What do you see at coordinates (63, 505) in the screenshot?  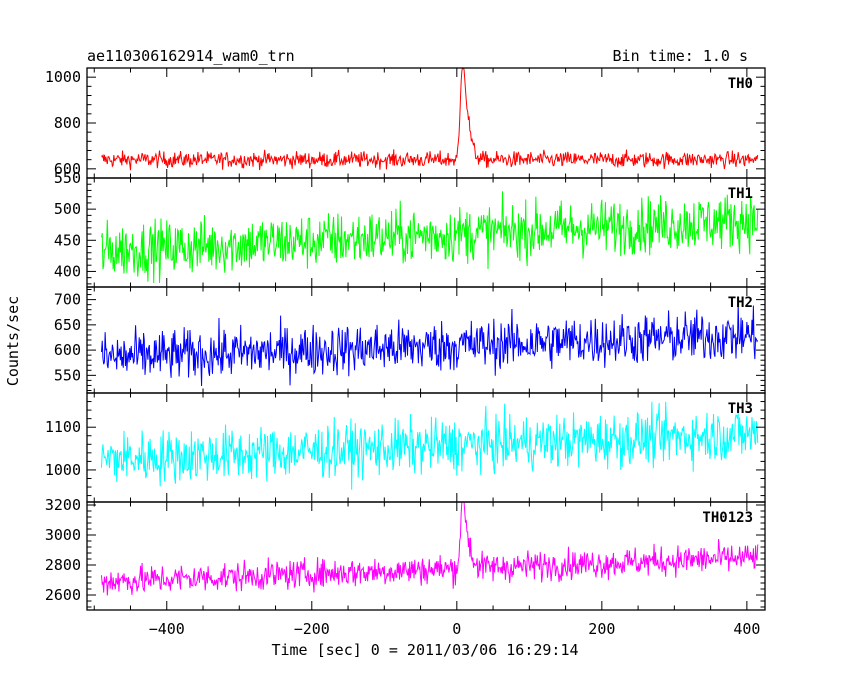 I see `y-tick-label: 3200` at bounding box center [63, 505].